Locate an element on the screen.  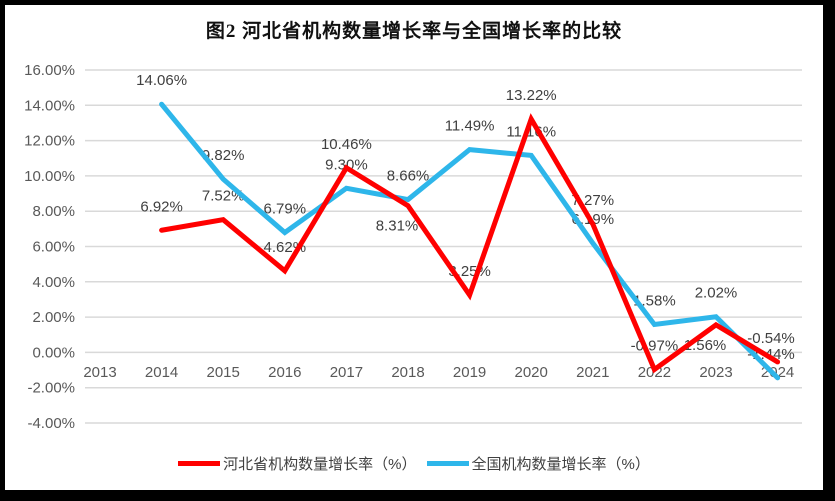
legend-item-hebei: 河北省机构数量增长率（%） is located at coordinates (297, 463).